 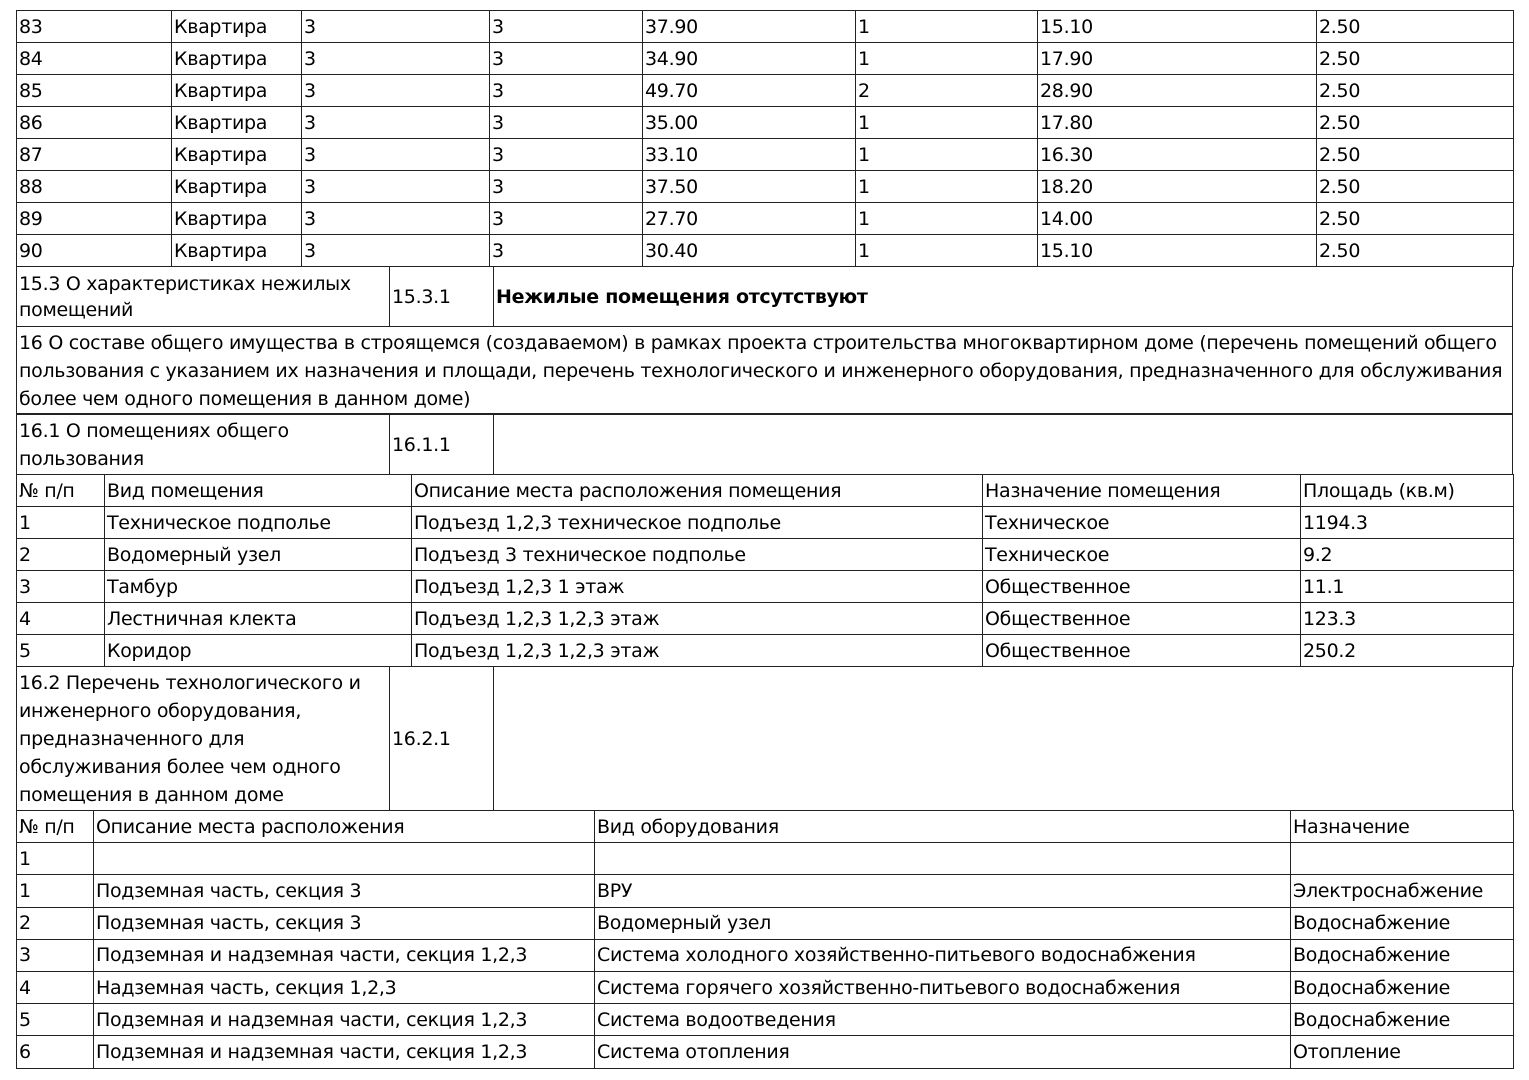 What do you see at coordinates (1402, 826) in the screenshot?
I see `column-header: Назначение` at bounding box center [1402, 826].